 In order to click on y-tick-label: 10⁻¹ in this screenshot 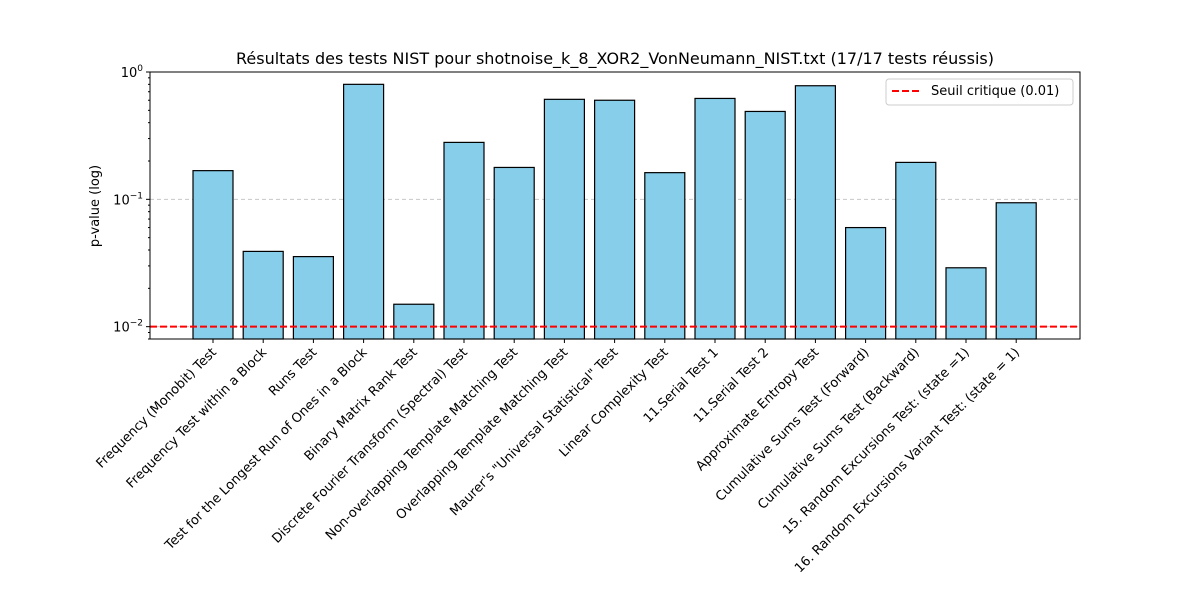, I will do `click(128, 199)`.